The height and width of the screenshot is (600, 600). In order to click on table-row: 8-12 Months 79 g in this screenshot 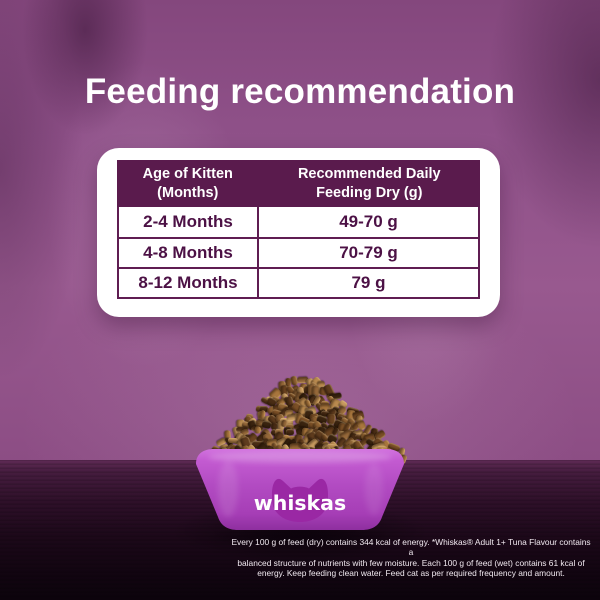, I will do `click(298, 282)`.